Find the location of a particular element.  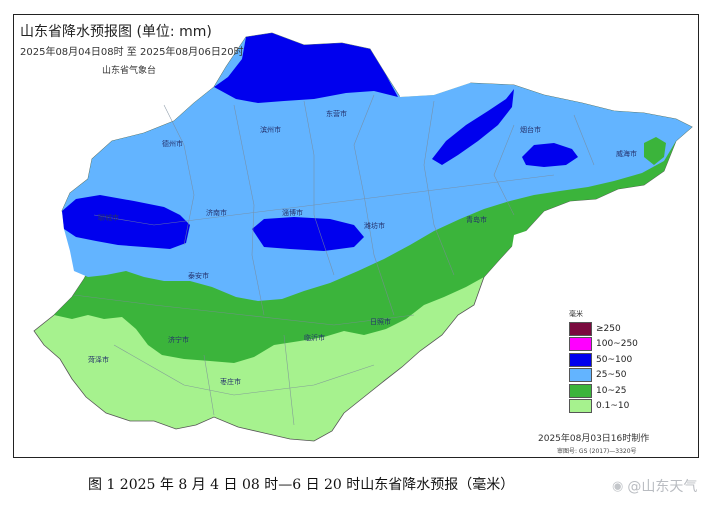

watermark: ◉ @山东天气 is located at coordinates (654, 486).